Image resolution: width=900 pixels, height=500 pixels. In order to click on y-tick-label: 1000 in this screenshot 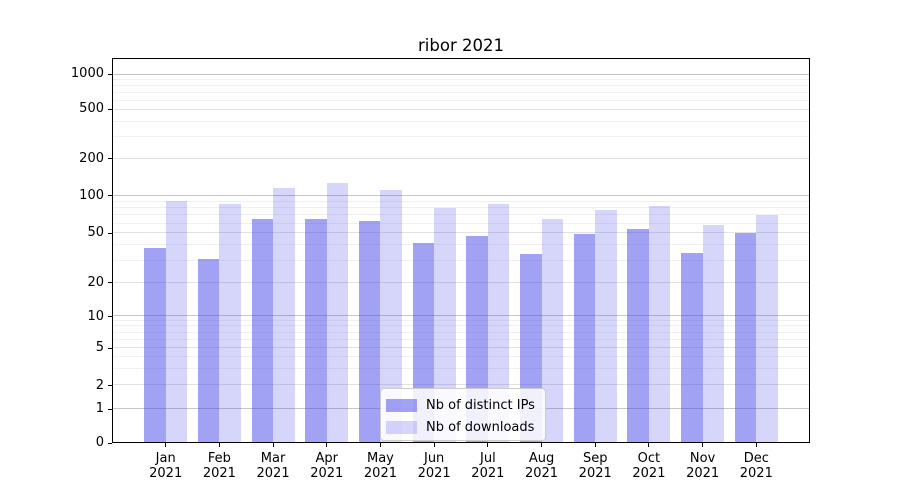, I will do `click(87, 74)`.